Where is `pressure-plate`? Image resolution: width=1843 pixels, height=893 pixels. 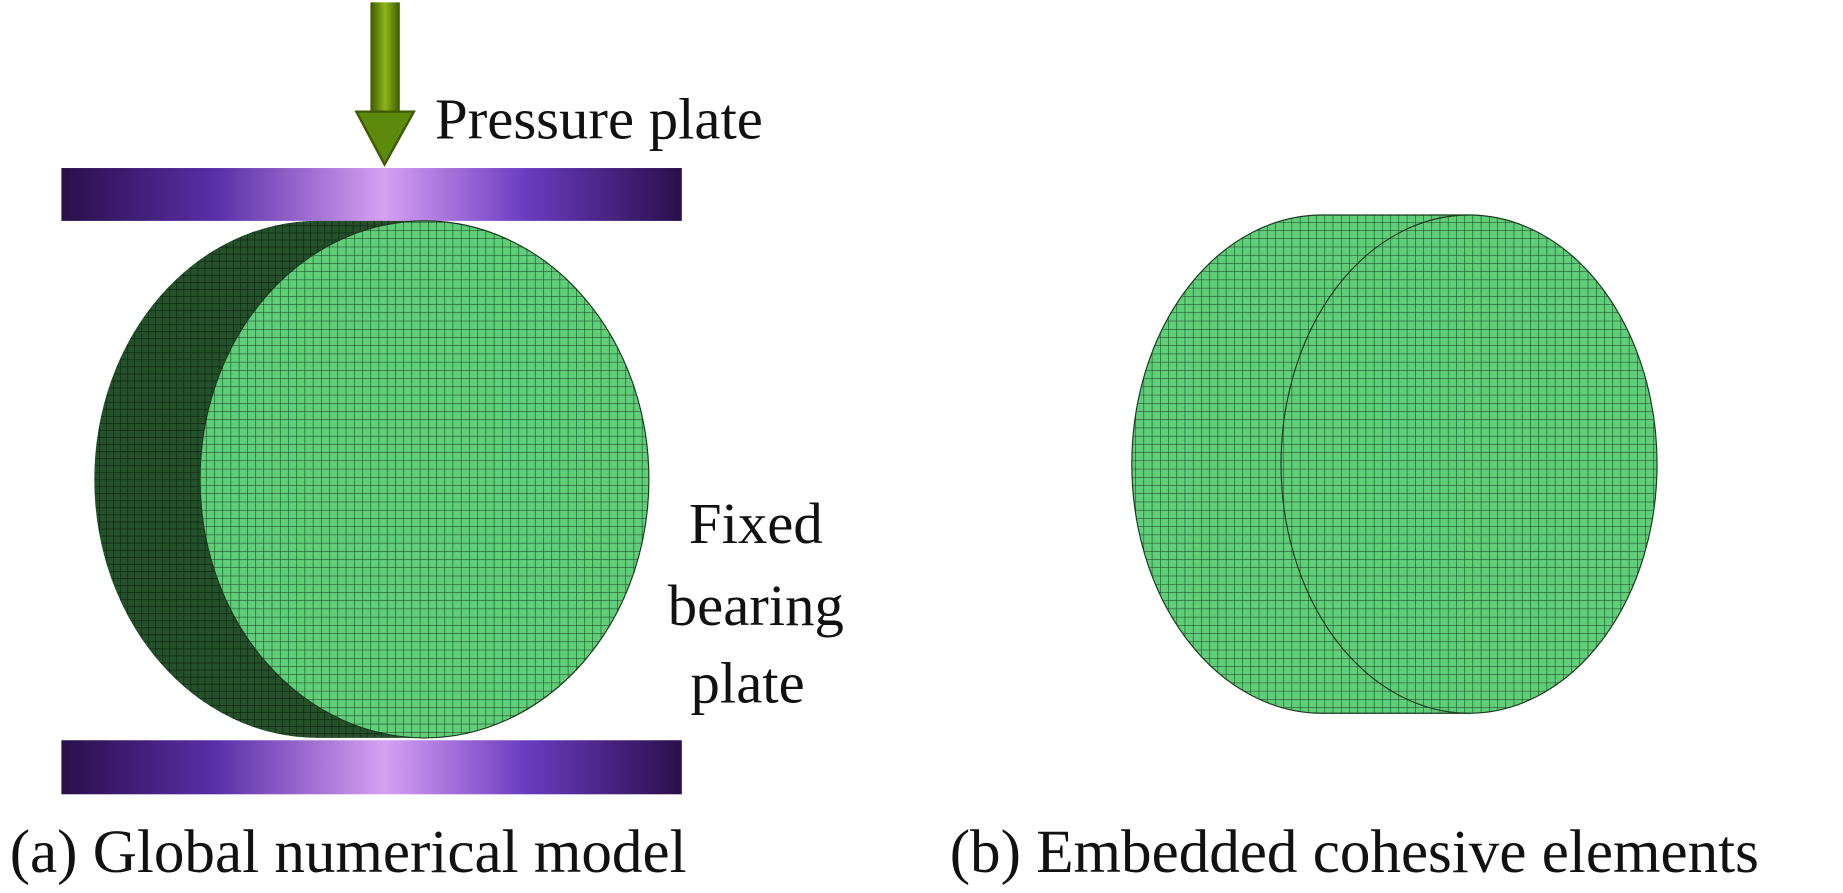 pressure-plate is located at coordinates (371, 194).